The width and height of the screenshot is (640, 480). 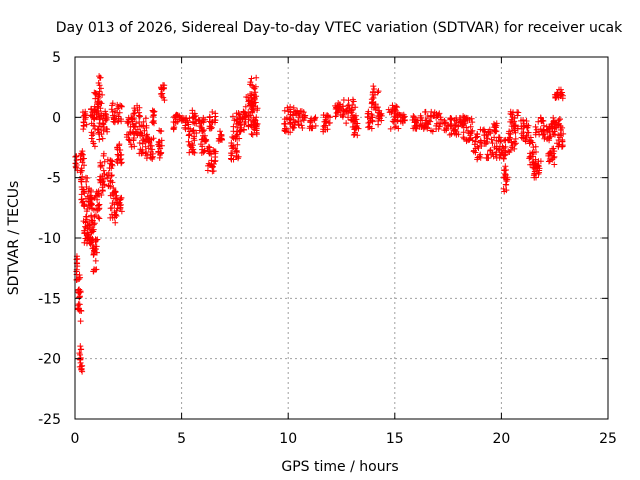 What do you see at coordinates (49, 420) in the screenshot?
I see `y-tick-label: -25` at bounding box center [49, 420].